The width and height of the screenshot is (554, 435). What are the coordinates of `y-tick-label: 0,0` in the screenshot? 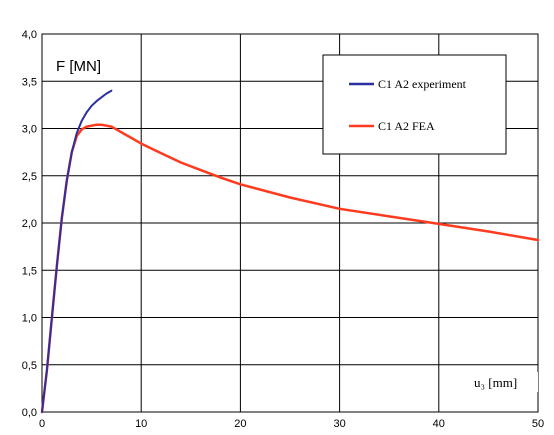 It's located at (29, 413).